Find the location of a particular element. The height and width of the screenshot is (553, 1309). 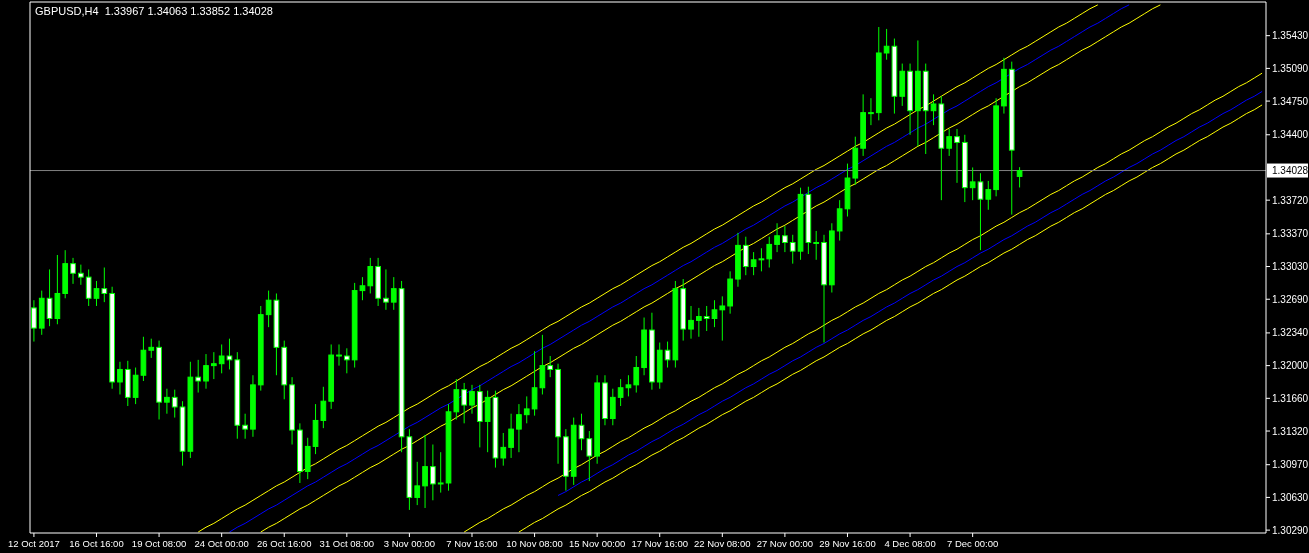

x-tick-label: 7 Dec 00:00 is located at coordinates (973, 543).